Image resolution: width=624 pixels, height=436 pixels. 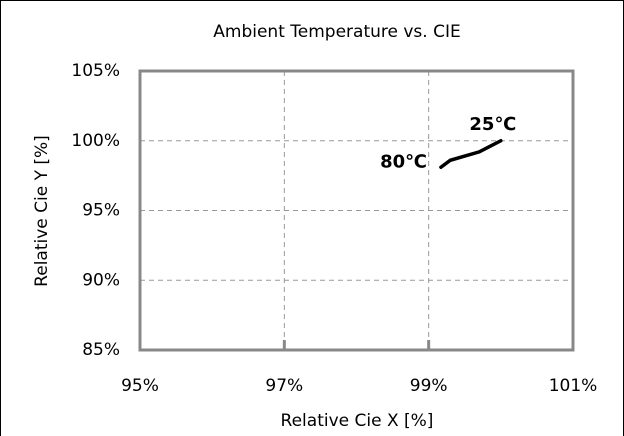 What do you see at coordinates (140, 386) in the screenshot?
I see `x-tick-label: 95%` at bounding box center [140, 386].